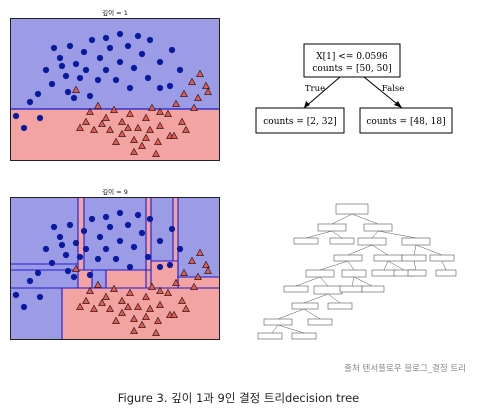  I want to click on tree-root-node, so click(352, 60).